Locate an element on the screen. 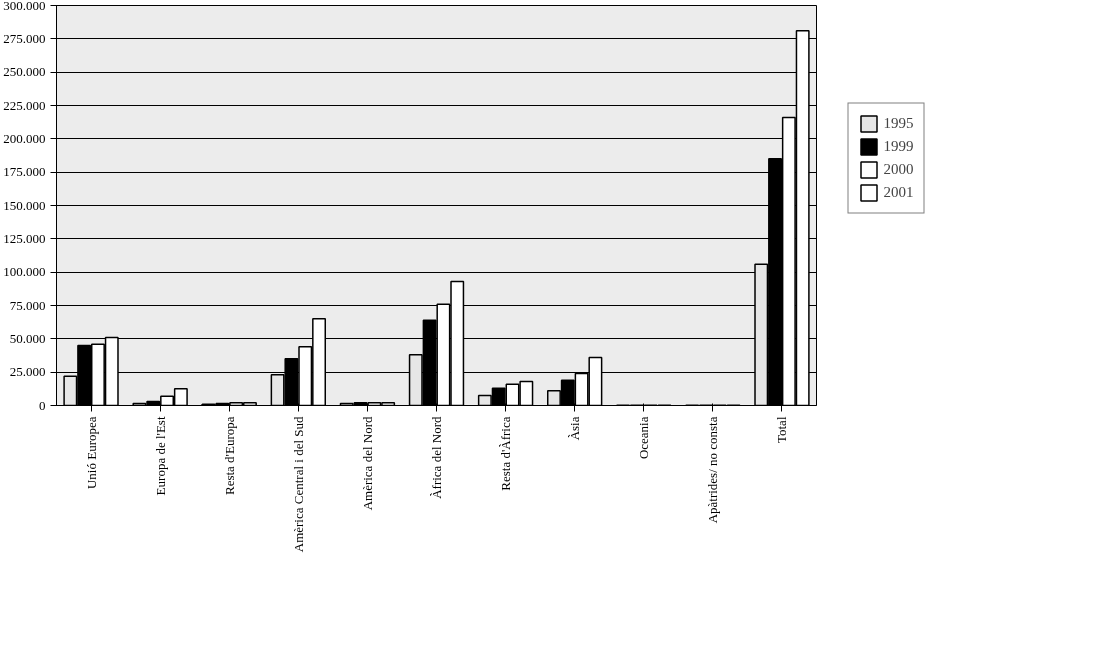 The height and width of the screenshot is (659, 1095). y-tick-label: 275.000 is located at coordinates (24, 38).